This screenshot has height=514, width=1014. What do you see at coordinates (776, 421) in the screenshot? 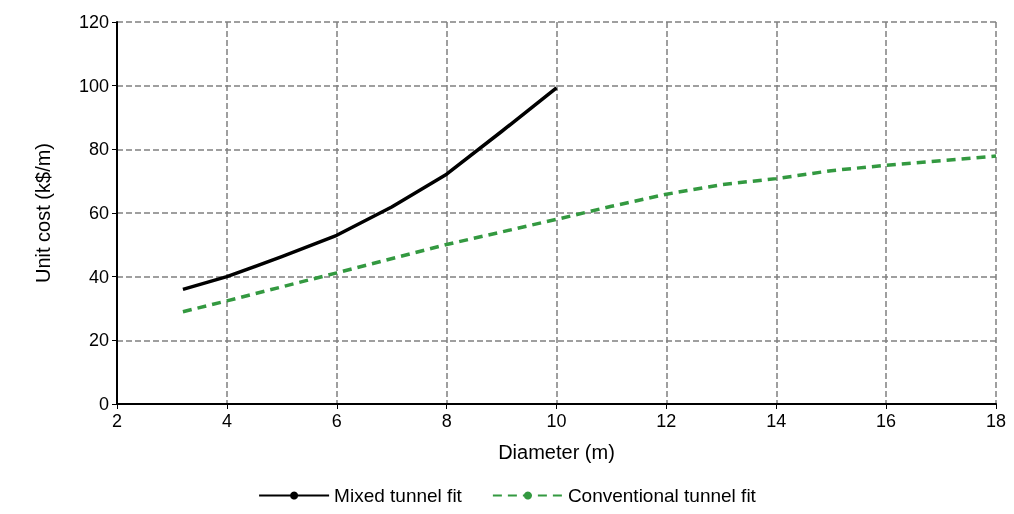
I see `x-tick-label: 14` at bounding box center [776, 421].